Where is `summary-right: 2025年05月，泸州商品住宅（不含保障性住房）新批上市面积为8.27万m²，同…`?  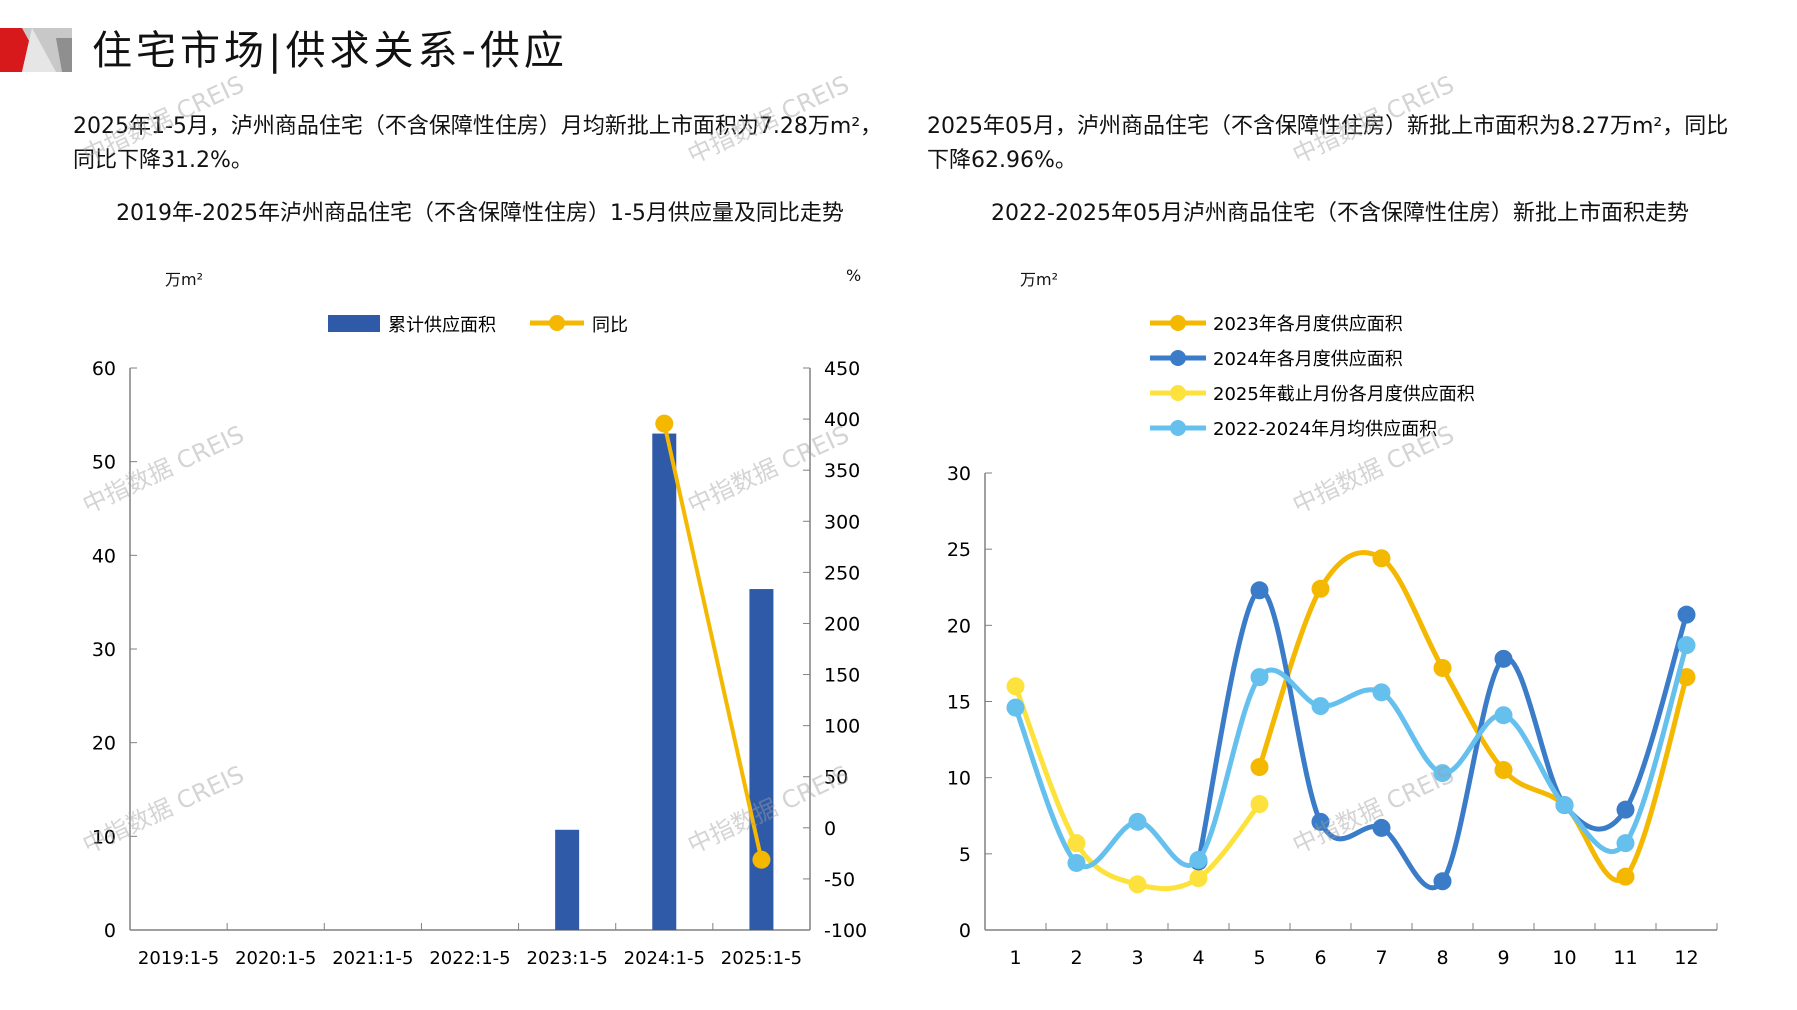
summary-right: 2025年05月，泸州商品住宅（不含保障性住房）新批上市面积为8.27万m²，同… is located at coordinates (1328, 143).